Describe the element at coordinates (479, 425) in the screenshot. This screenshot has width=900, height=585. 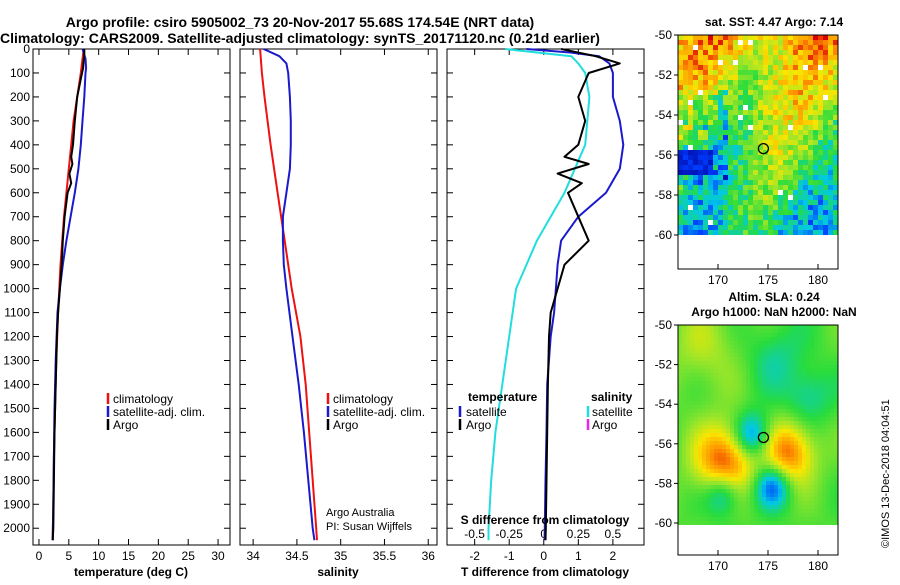
I see `legend-t-argo: Argo` at that location.